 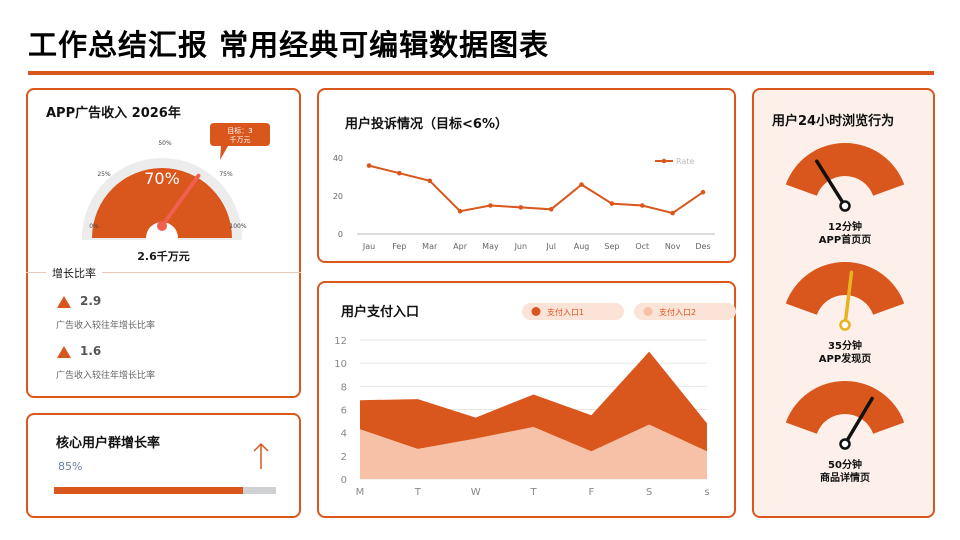 I want to click on complaints-title: 用户投诉情况（目标<6%）, so click(x=426, y=124).